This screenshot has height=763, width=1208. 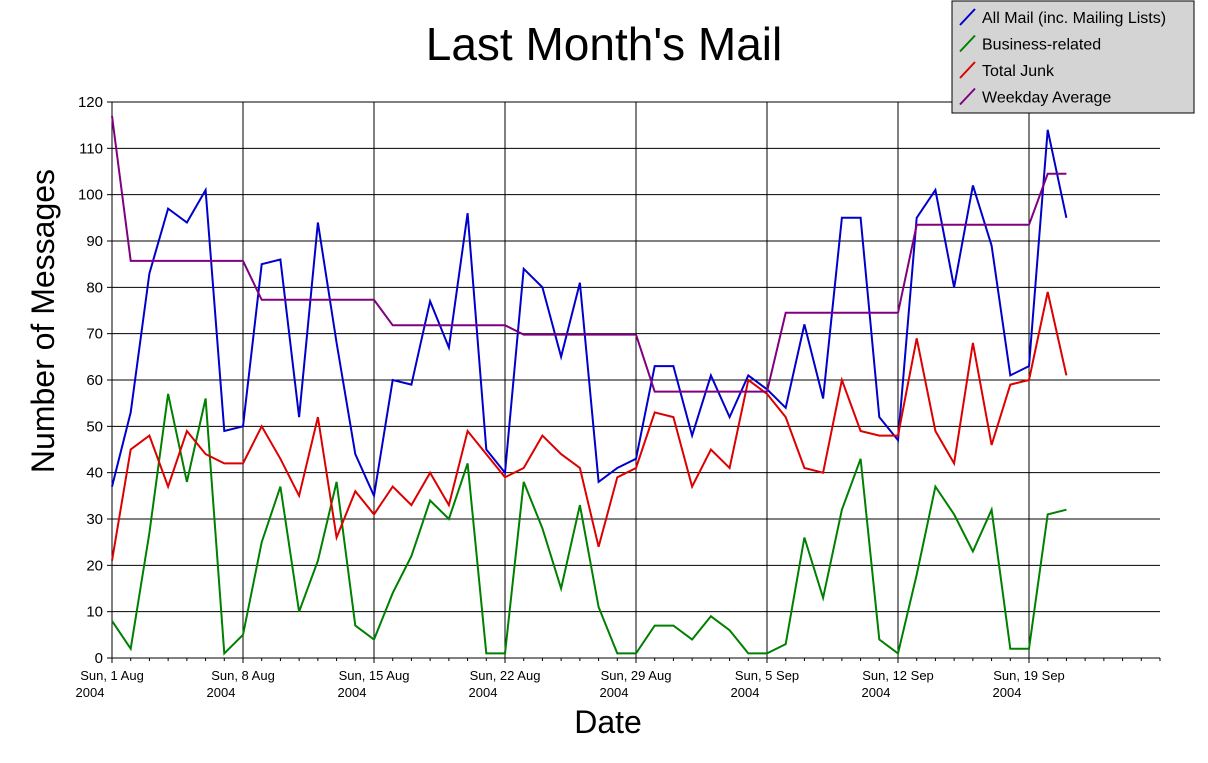 I want to click on x-tick-label: Sun, 5 Sep, so click(x=767, y=675).